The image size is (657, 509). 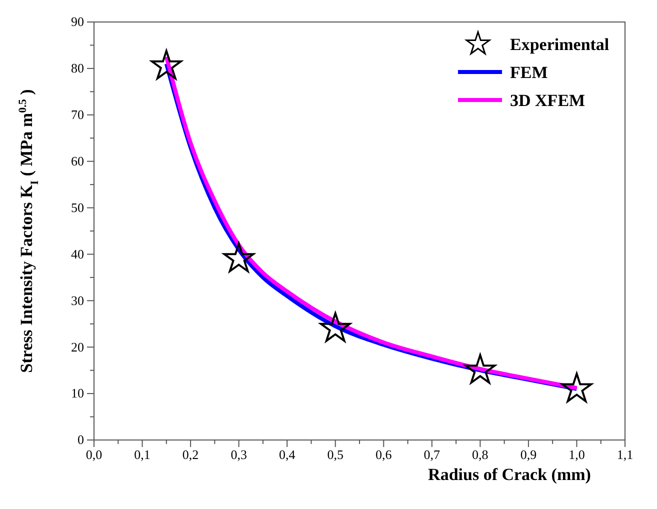 What do you see at coordinates (480, 454) in the screenshot?
I see `x-tick-label: 0,8` at bounding box center [480, 454].